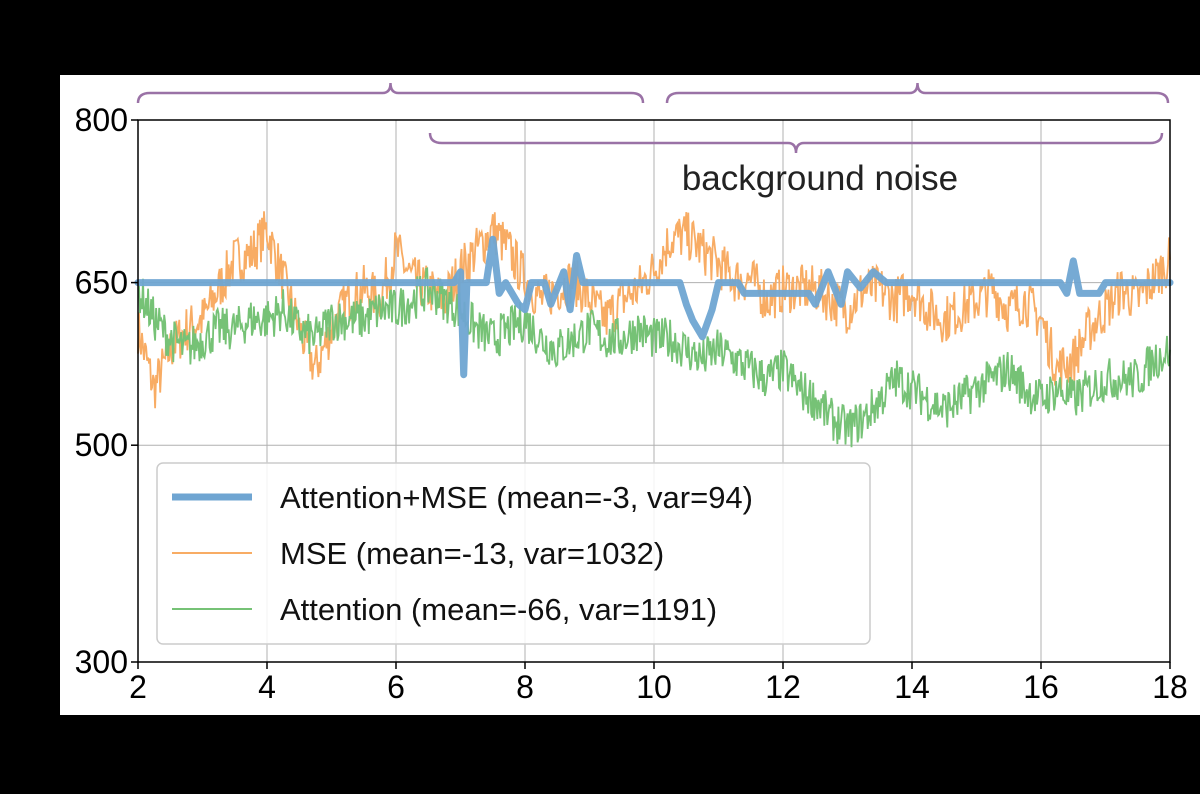 Image resolution: width=1200 pixels, height=794 pixels. What do you see at coordinates (498, 609) in the screenshot?
I see `legend-label: Attention (mean=-66, var=1191)` at bounding box center [498, 609].